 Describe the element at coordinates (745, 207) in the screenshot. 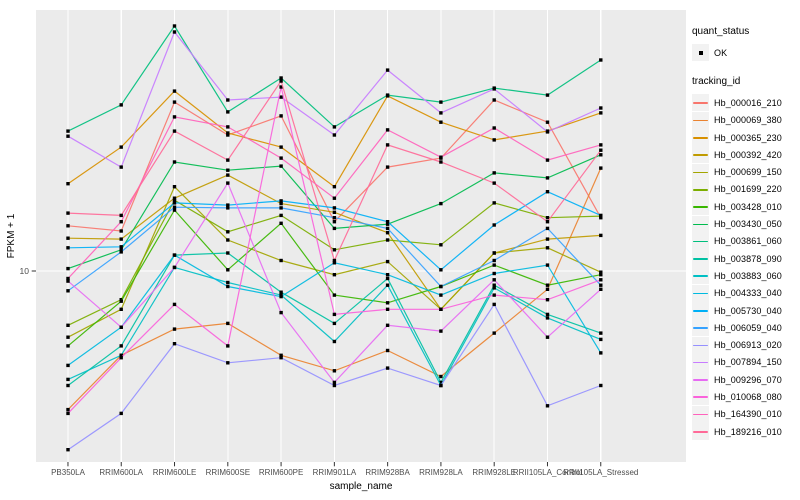

I see `legend-item-Hb_003428_010: Hb_003428_010` at that location.